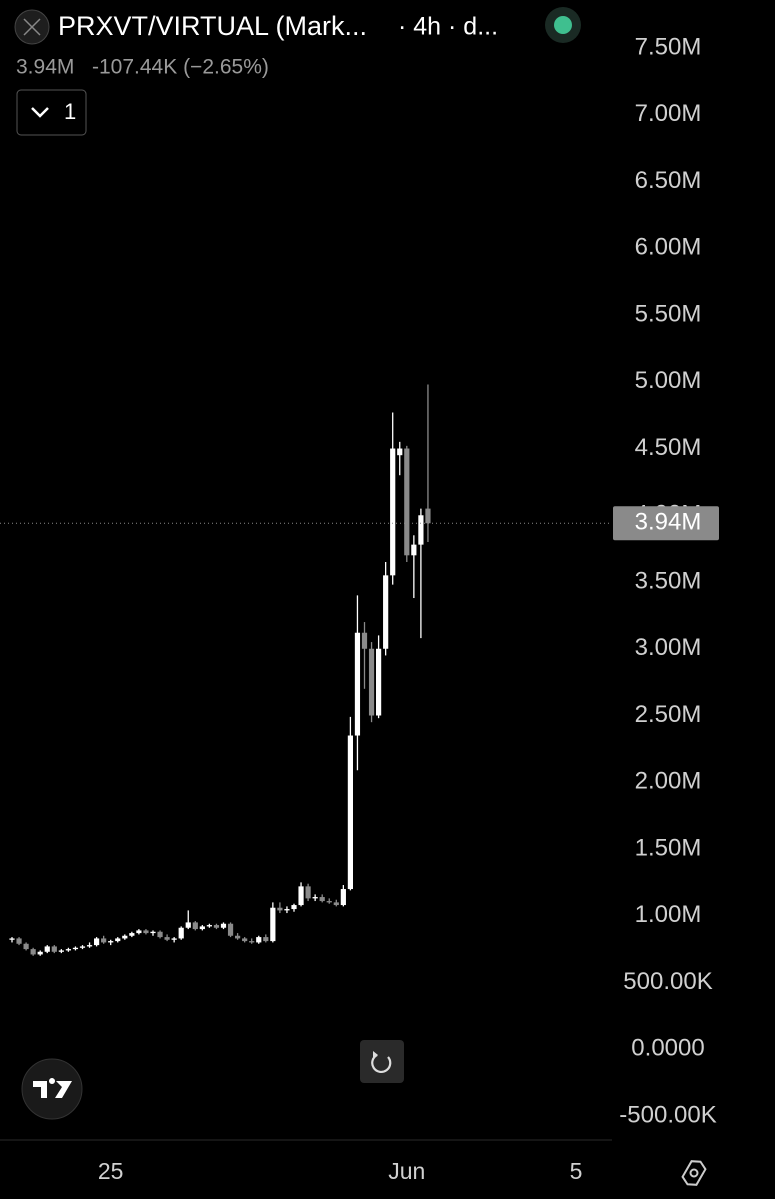 The height and width of the screenshot is (1199, 775). What do you see at coordinates (668, 714) in the screenshot?
I see `y-tick-label: 2.50M` at bounding box center [668, 714].